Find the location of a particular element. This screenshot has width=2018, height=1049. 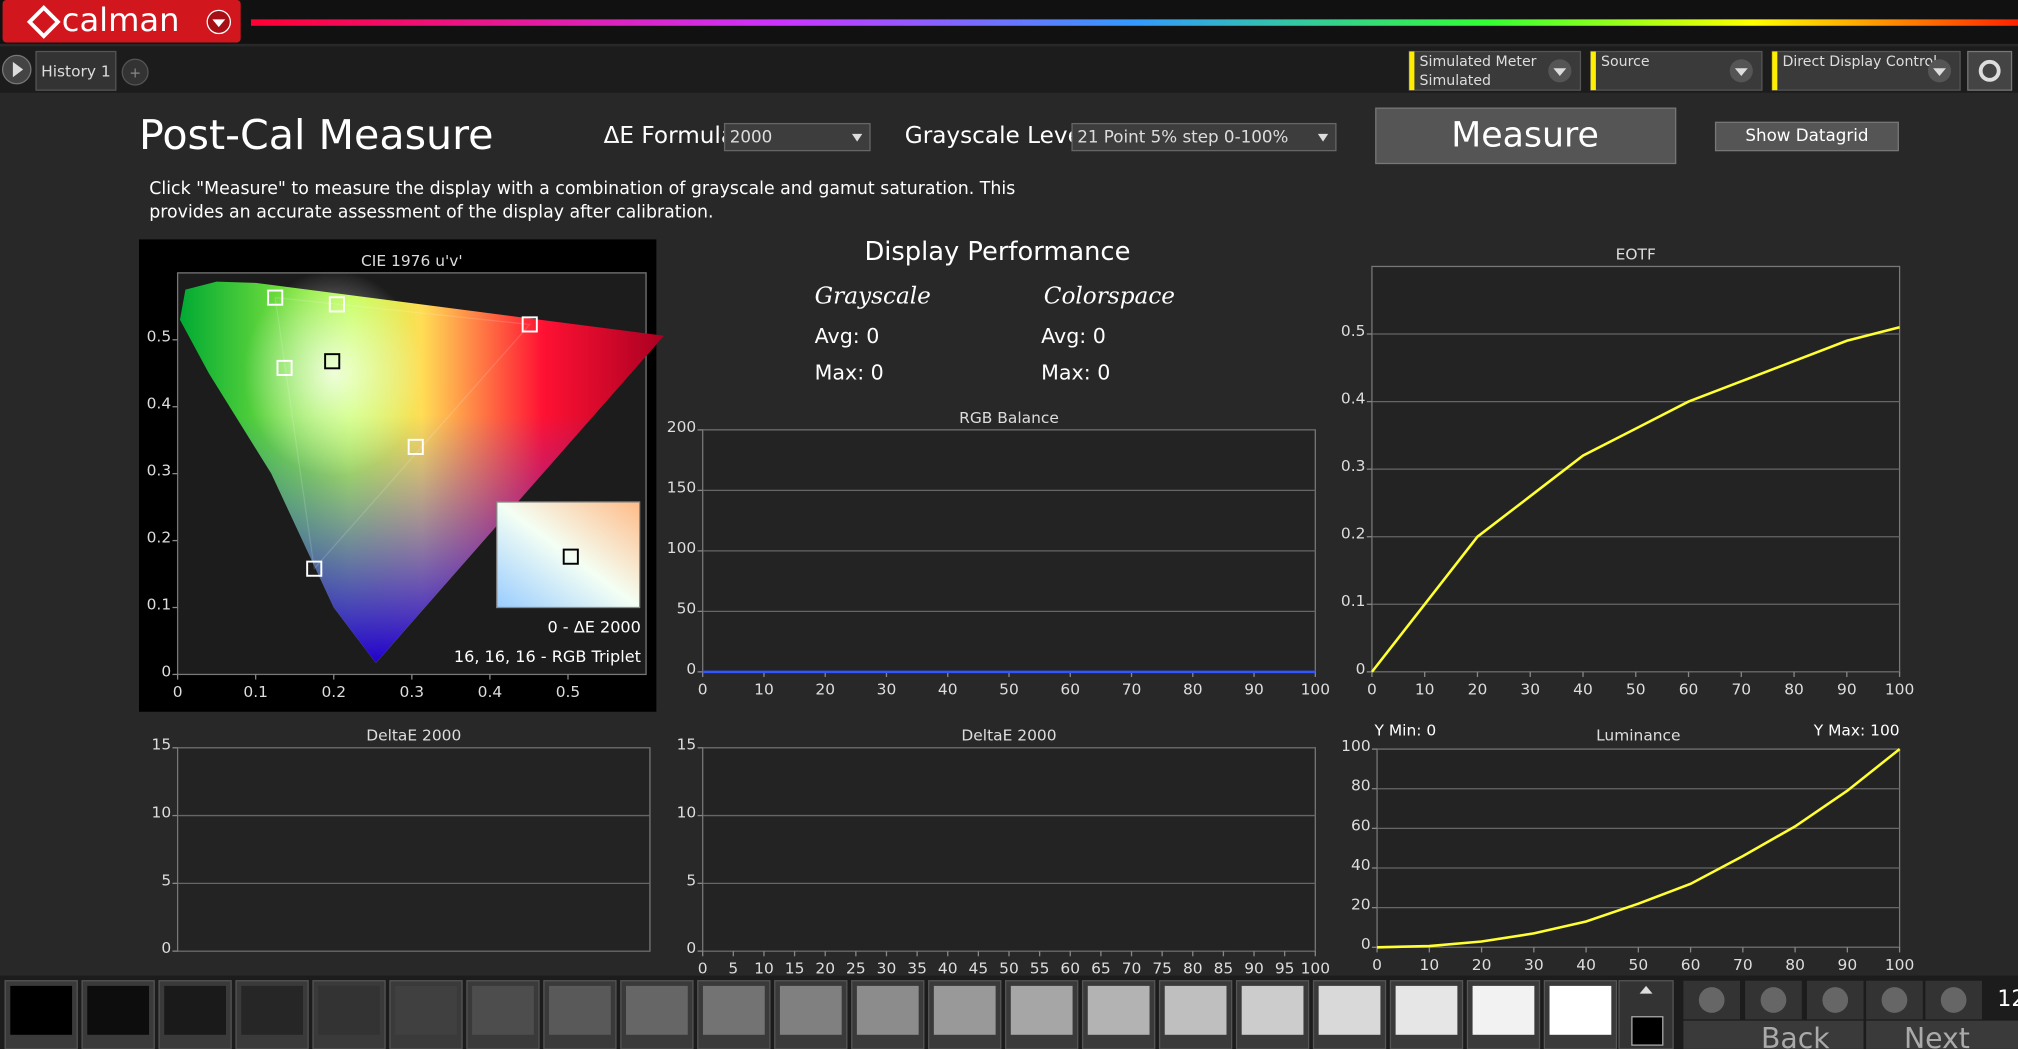

levels-dropdown is located at coordinates (1204, 137).